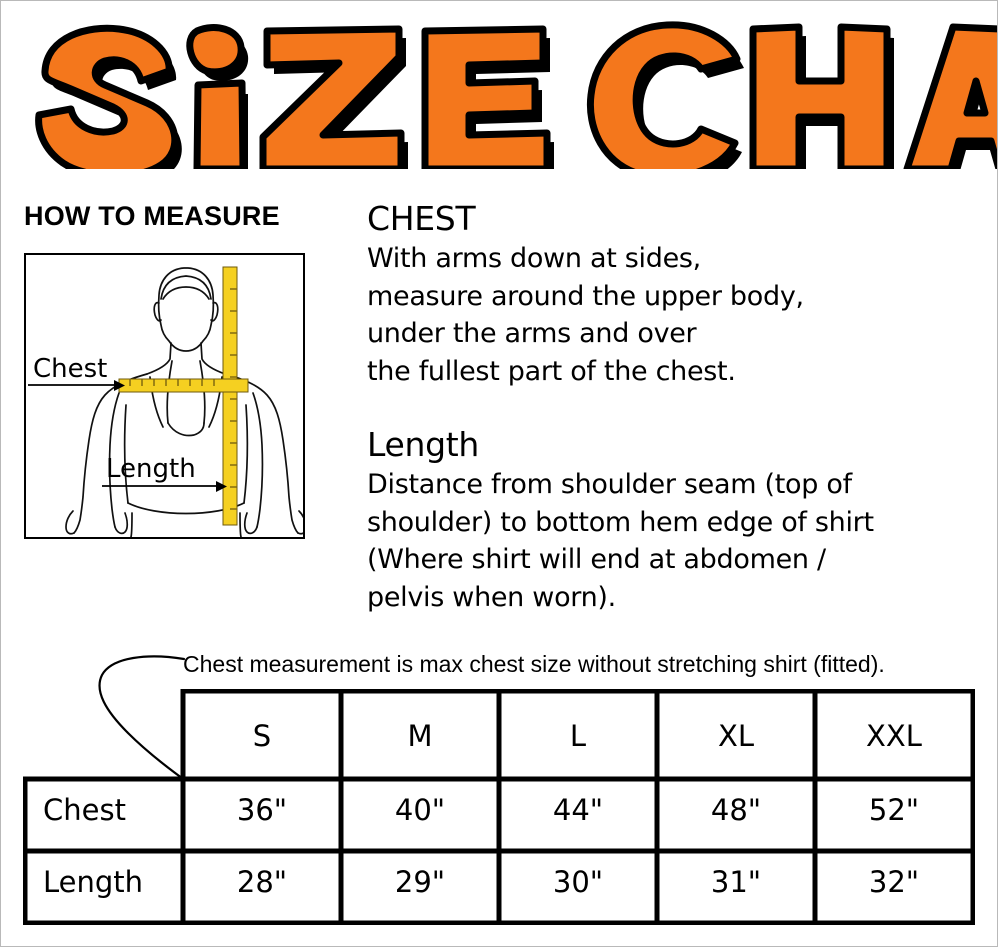  What do you see at coordinates (534, 258) in the screenshot?
I see `chest-line-1: With arms down at sides,` at bounding box center [534, 258].